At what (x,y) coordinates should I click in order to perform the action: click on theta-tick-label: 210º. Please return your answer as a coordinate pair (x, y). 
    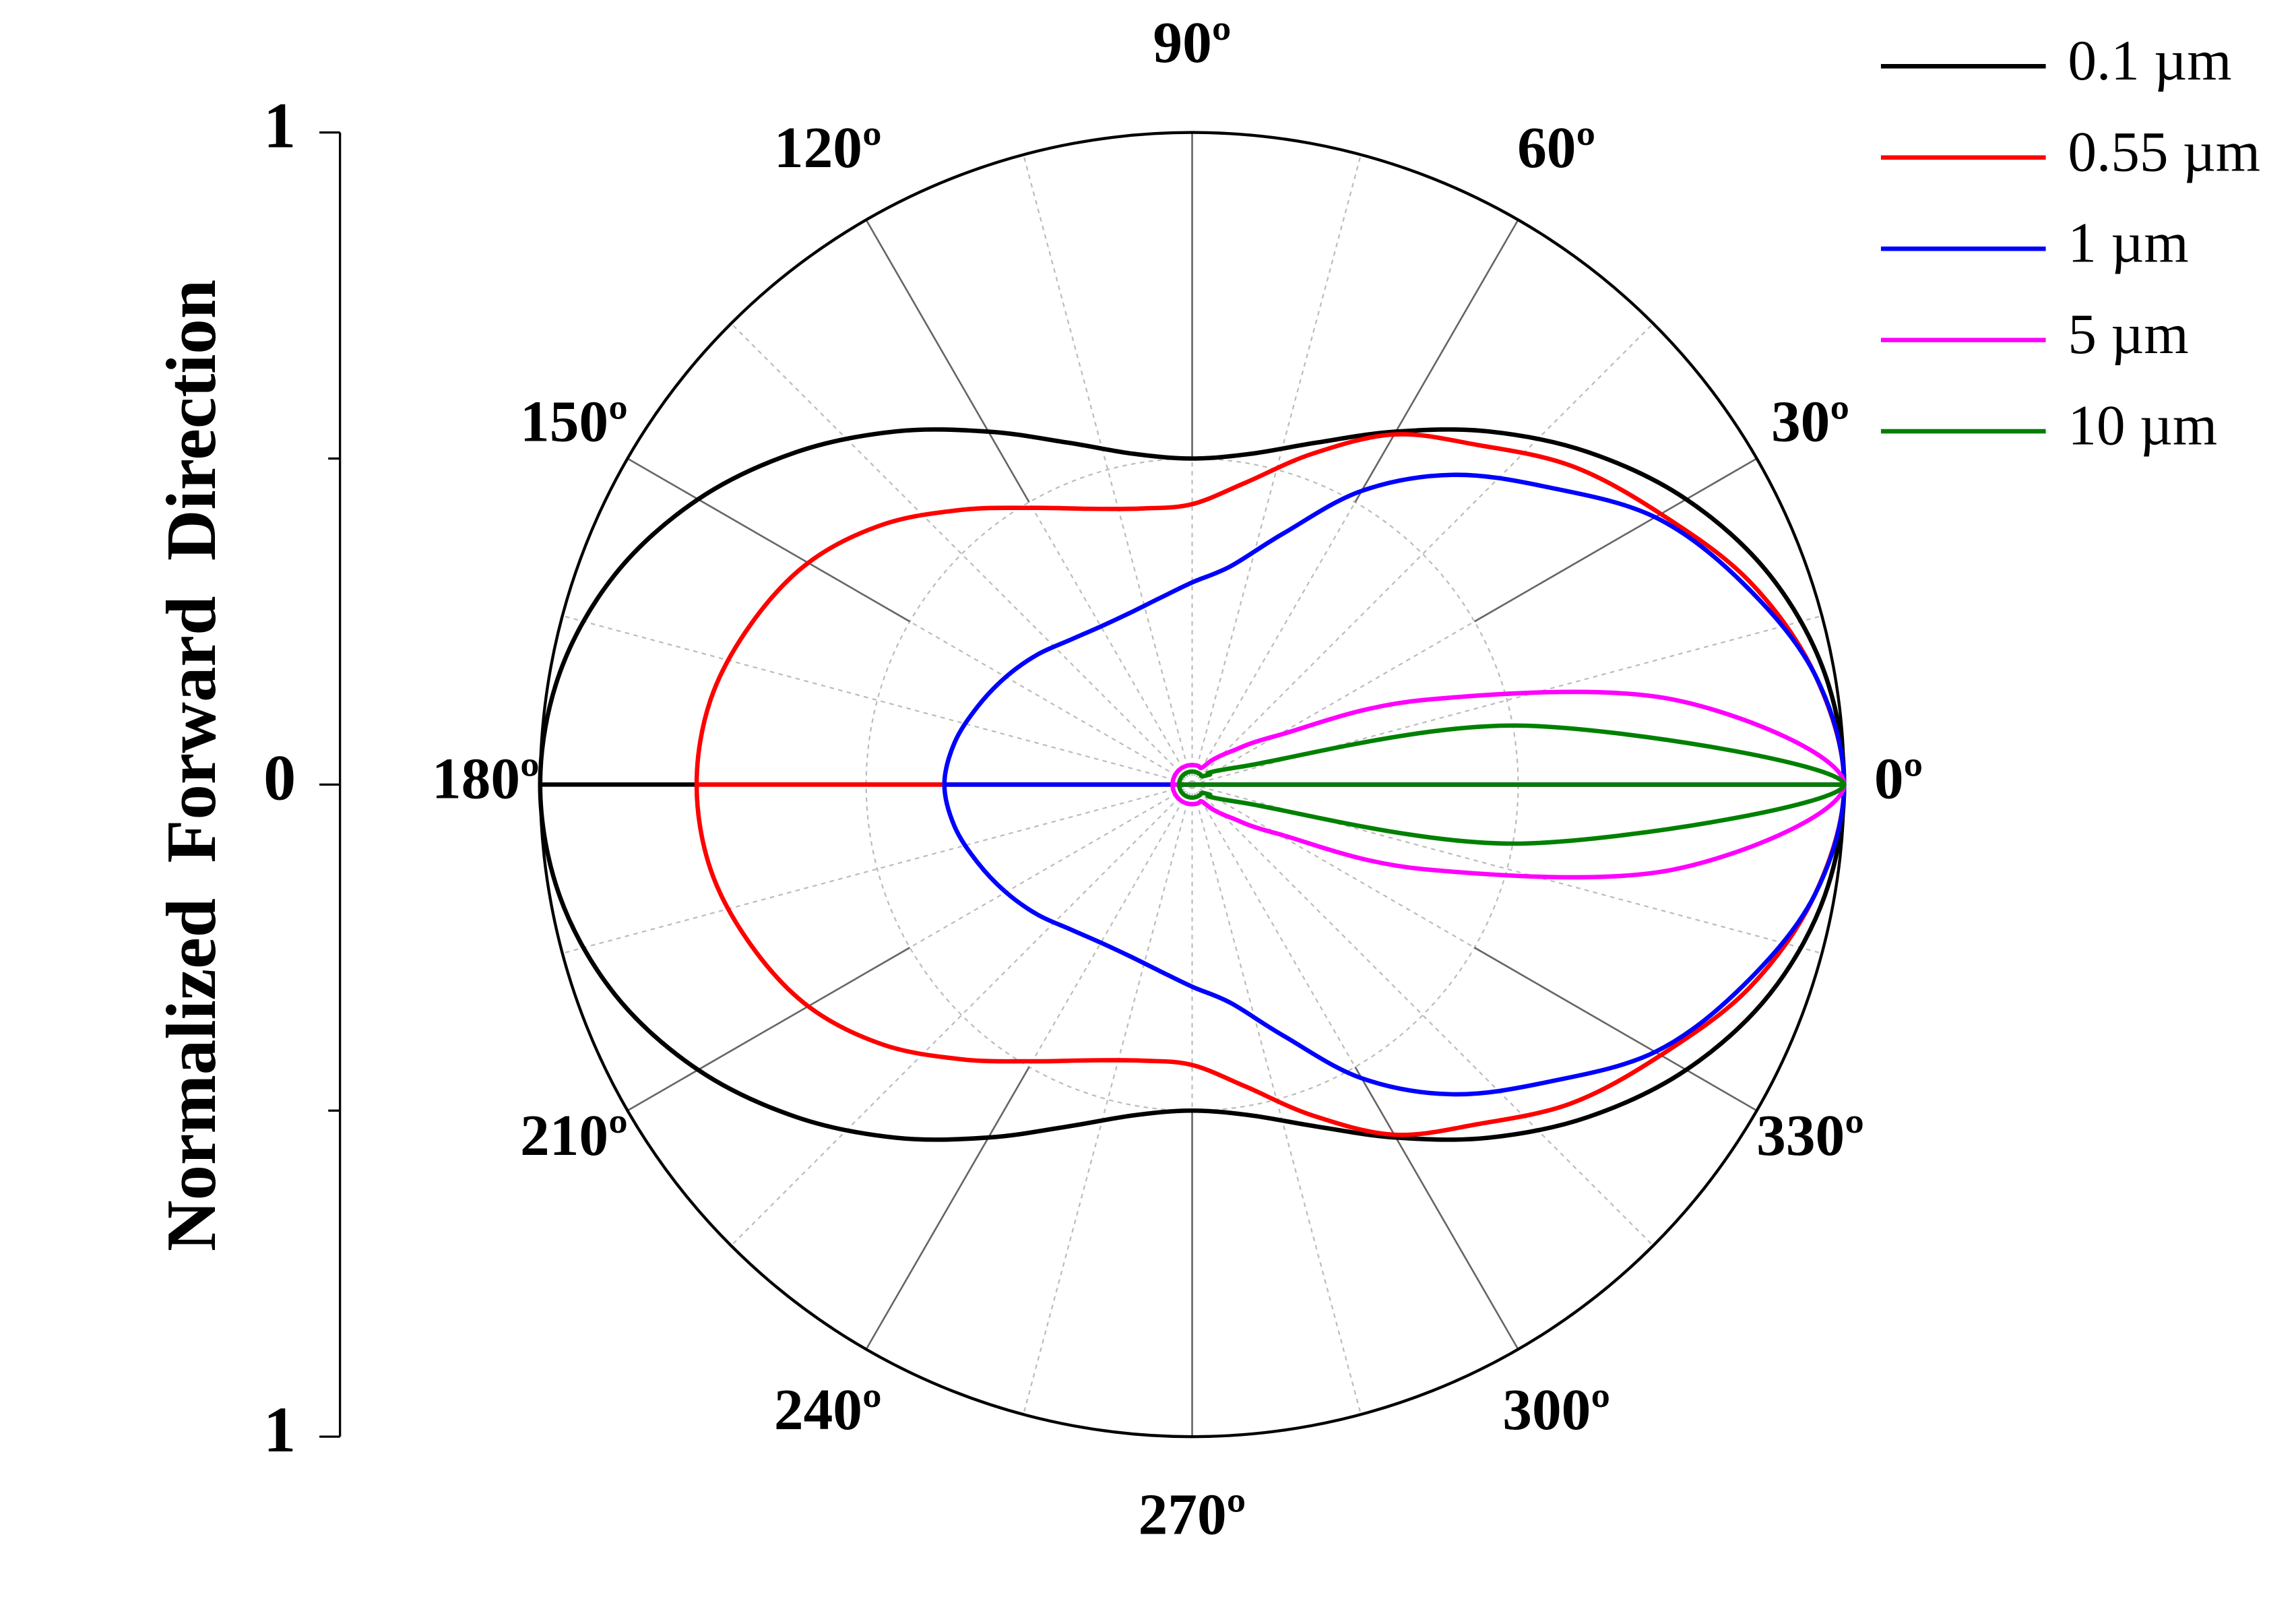
    Looking at the image, I should click on (574, 1135).